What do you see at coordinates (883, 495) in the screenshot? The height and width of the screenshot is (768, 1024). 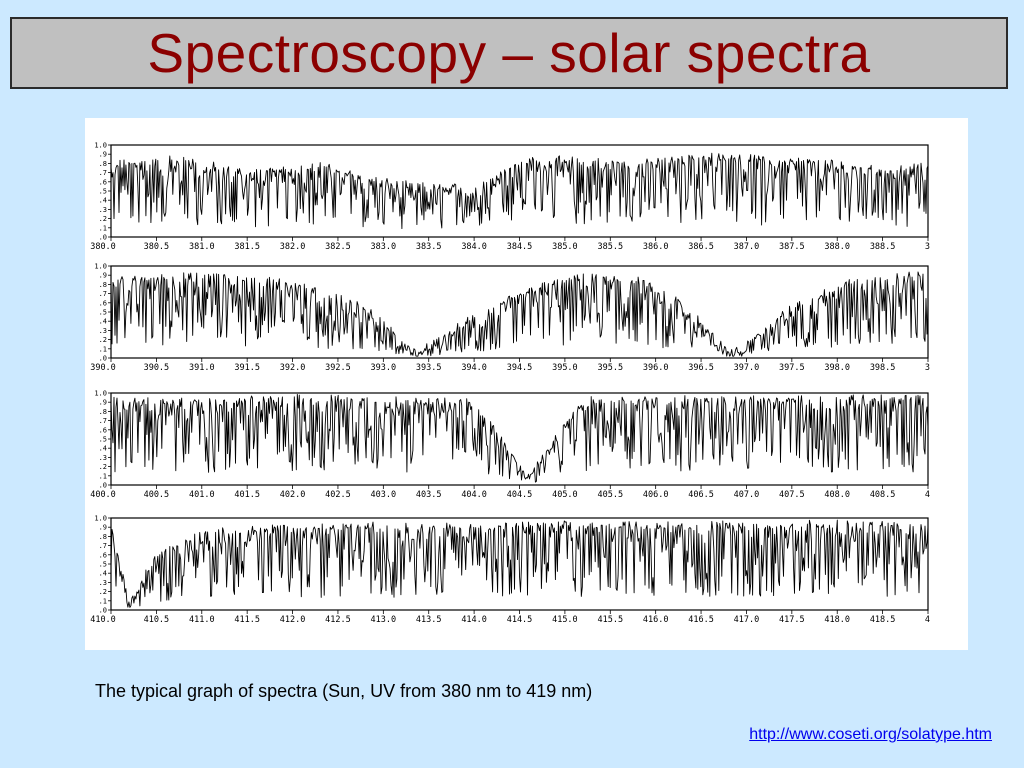 I see `x-tick-label: 408.5` at bounding box center [883, 495].